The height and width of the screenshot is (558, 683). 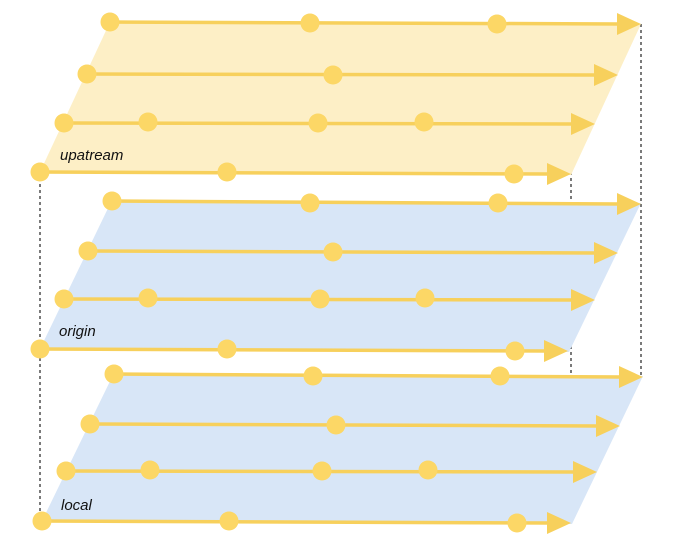 I want to click on local-label: local, so click(x=77, y=505).